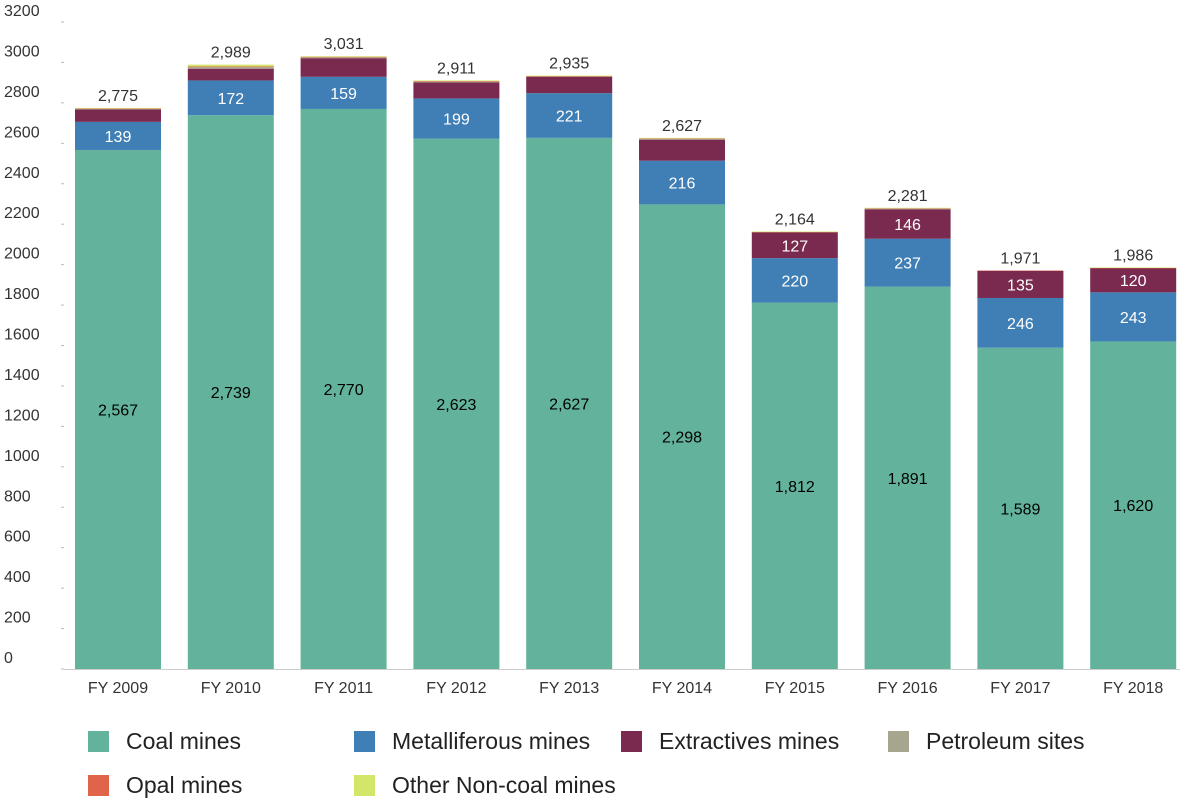  I want to click on data-label: 221, so click(569, 117).